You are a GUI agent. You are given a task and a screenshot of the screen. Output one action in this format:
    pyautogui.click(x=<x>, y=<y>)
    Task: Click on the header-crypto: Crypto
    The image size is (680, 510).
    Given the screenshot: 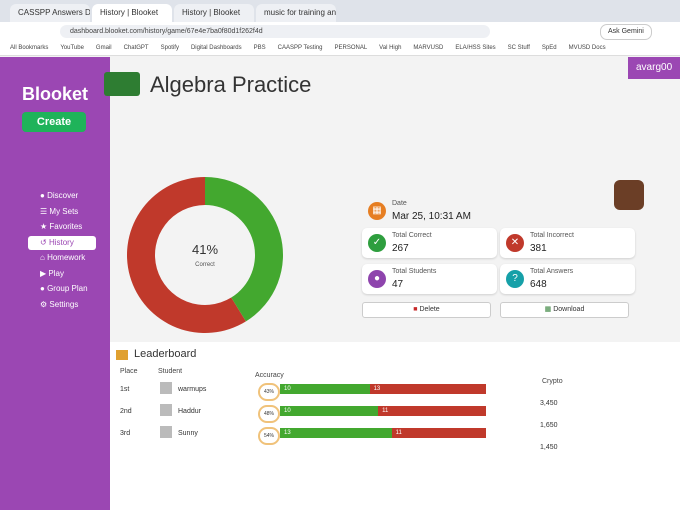 What is the action you would take?
    pyautogui.click(x=552, y=381)
    